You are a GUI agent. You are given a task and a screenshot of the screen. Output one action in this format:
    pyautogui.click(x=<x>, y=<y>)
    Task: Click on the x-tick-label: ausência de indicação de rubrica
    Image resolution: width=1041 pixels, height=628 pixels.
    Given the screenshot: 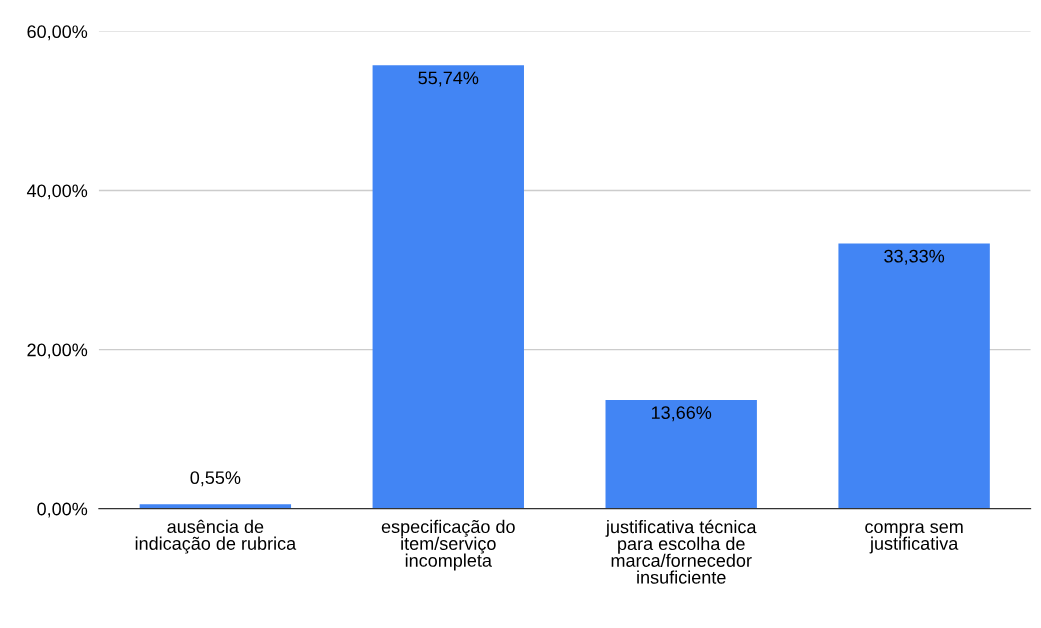 What is the action you would take?
    pyautogui.click(x=216, y=536)
    